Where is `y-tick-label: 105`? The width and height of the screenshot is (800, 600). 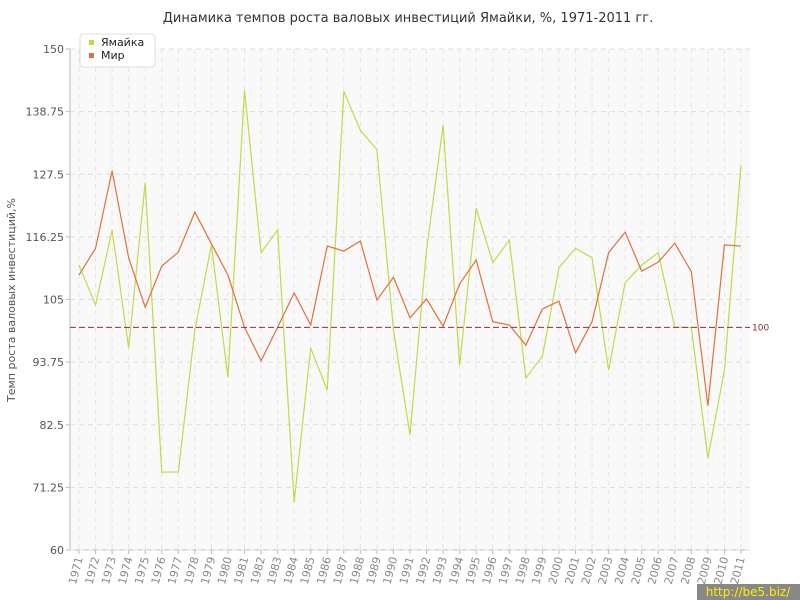
y-tick-label: 105 is located at coordinates (53, 300).